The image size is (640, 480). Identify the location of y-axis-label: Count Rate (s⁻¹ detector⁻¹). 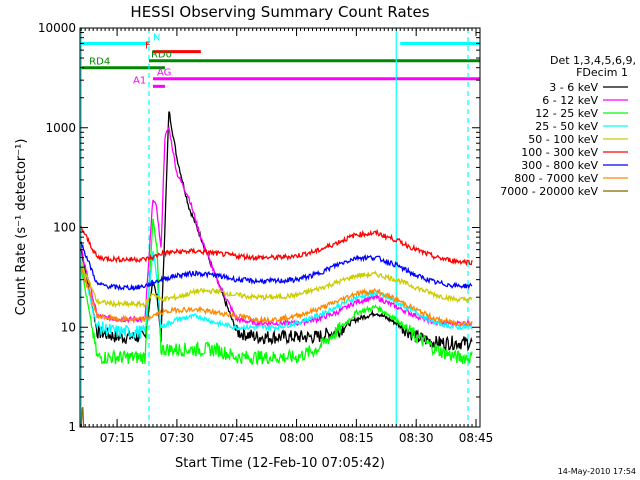
(21, 227).